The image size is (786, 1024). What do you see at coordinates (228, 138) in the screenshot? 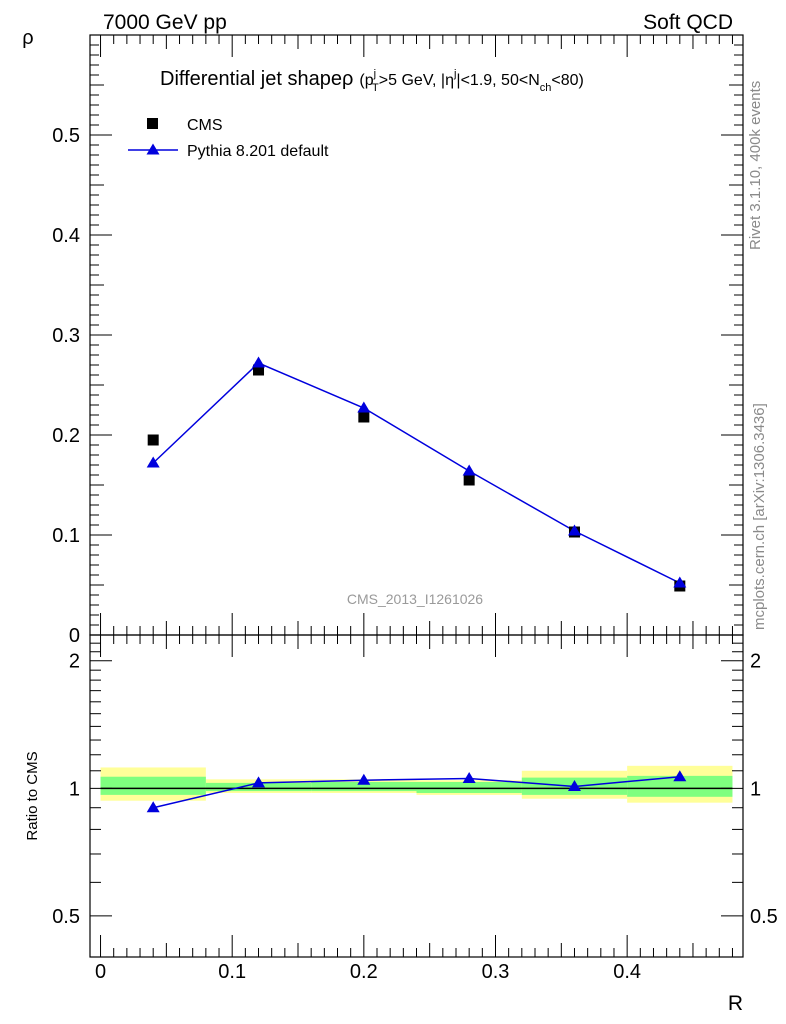
I see `legend: CMS Pythia 8.201 default` at bounding box center [228, 138].